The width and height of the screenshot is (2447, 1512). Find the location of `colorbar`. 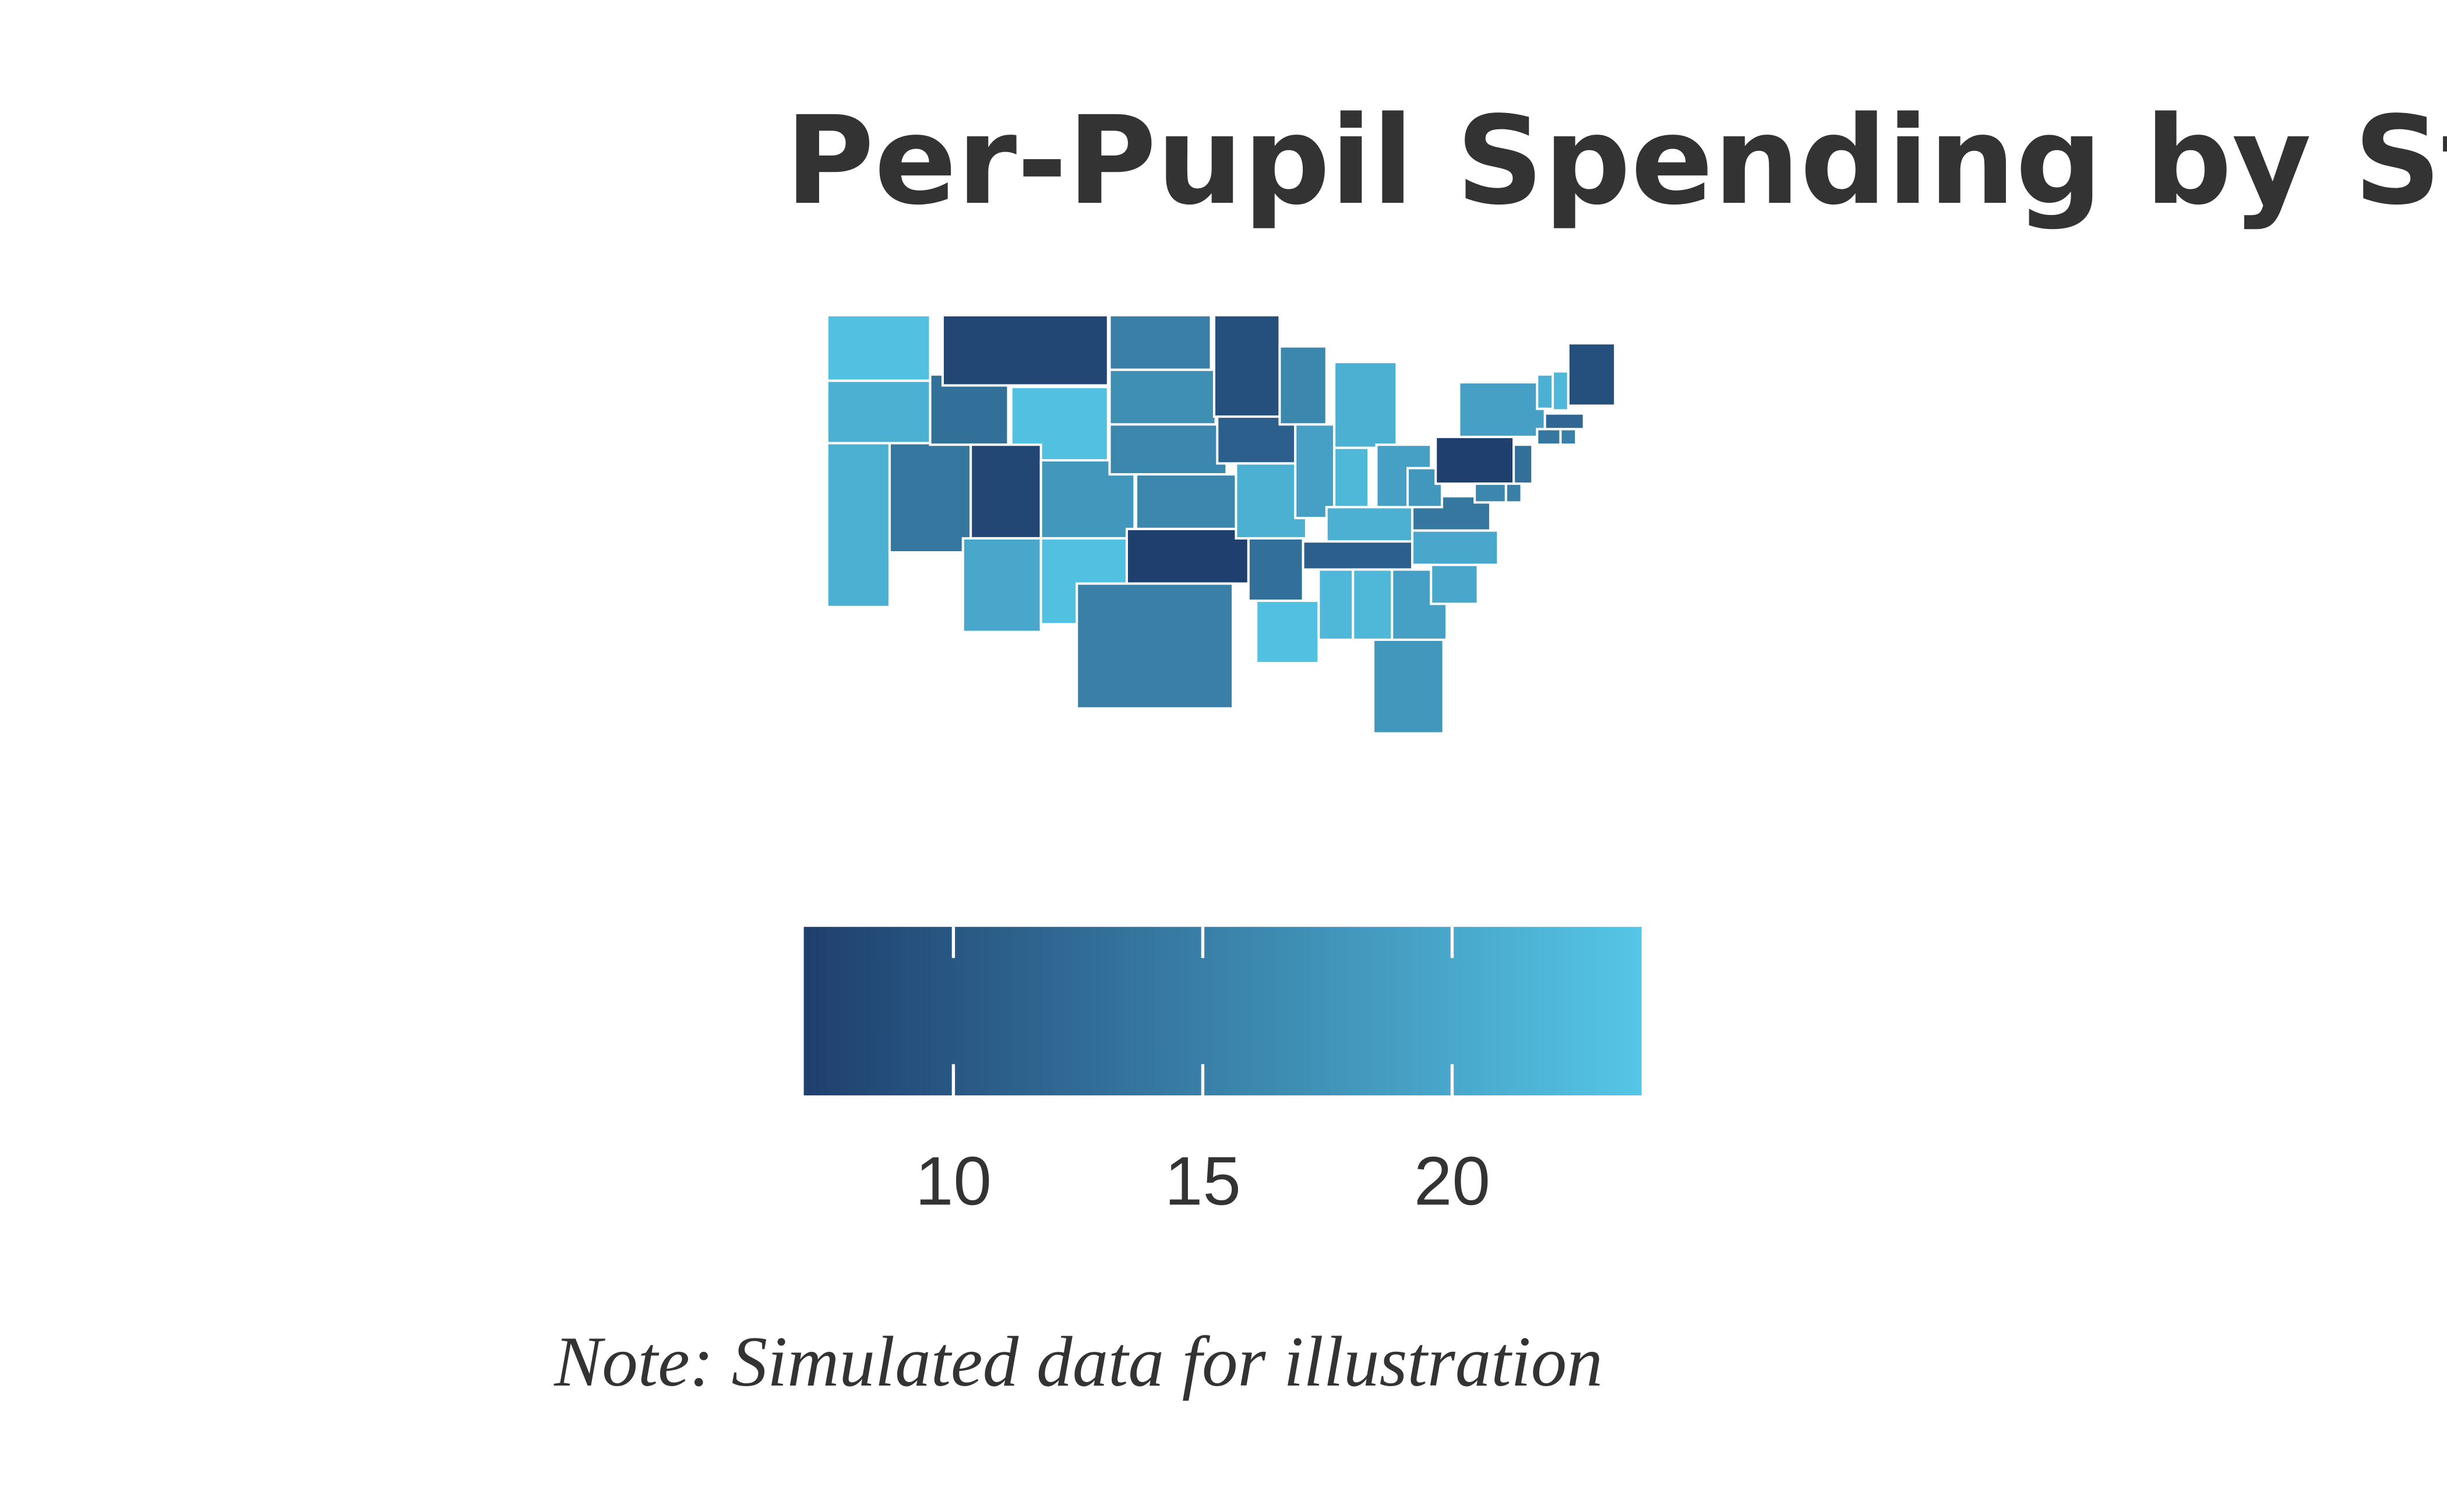

colorbar is located at coordinates (1222, 1010).